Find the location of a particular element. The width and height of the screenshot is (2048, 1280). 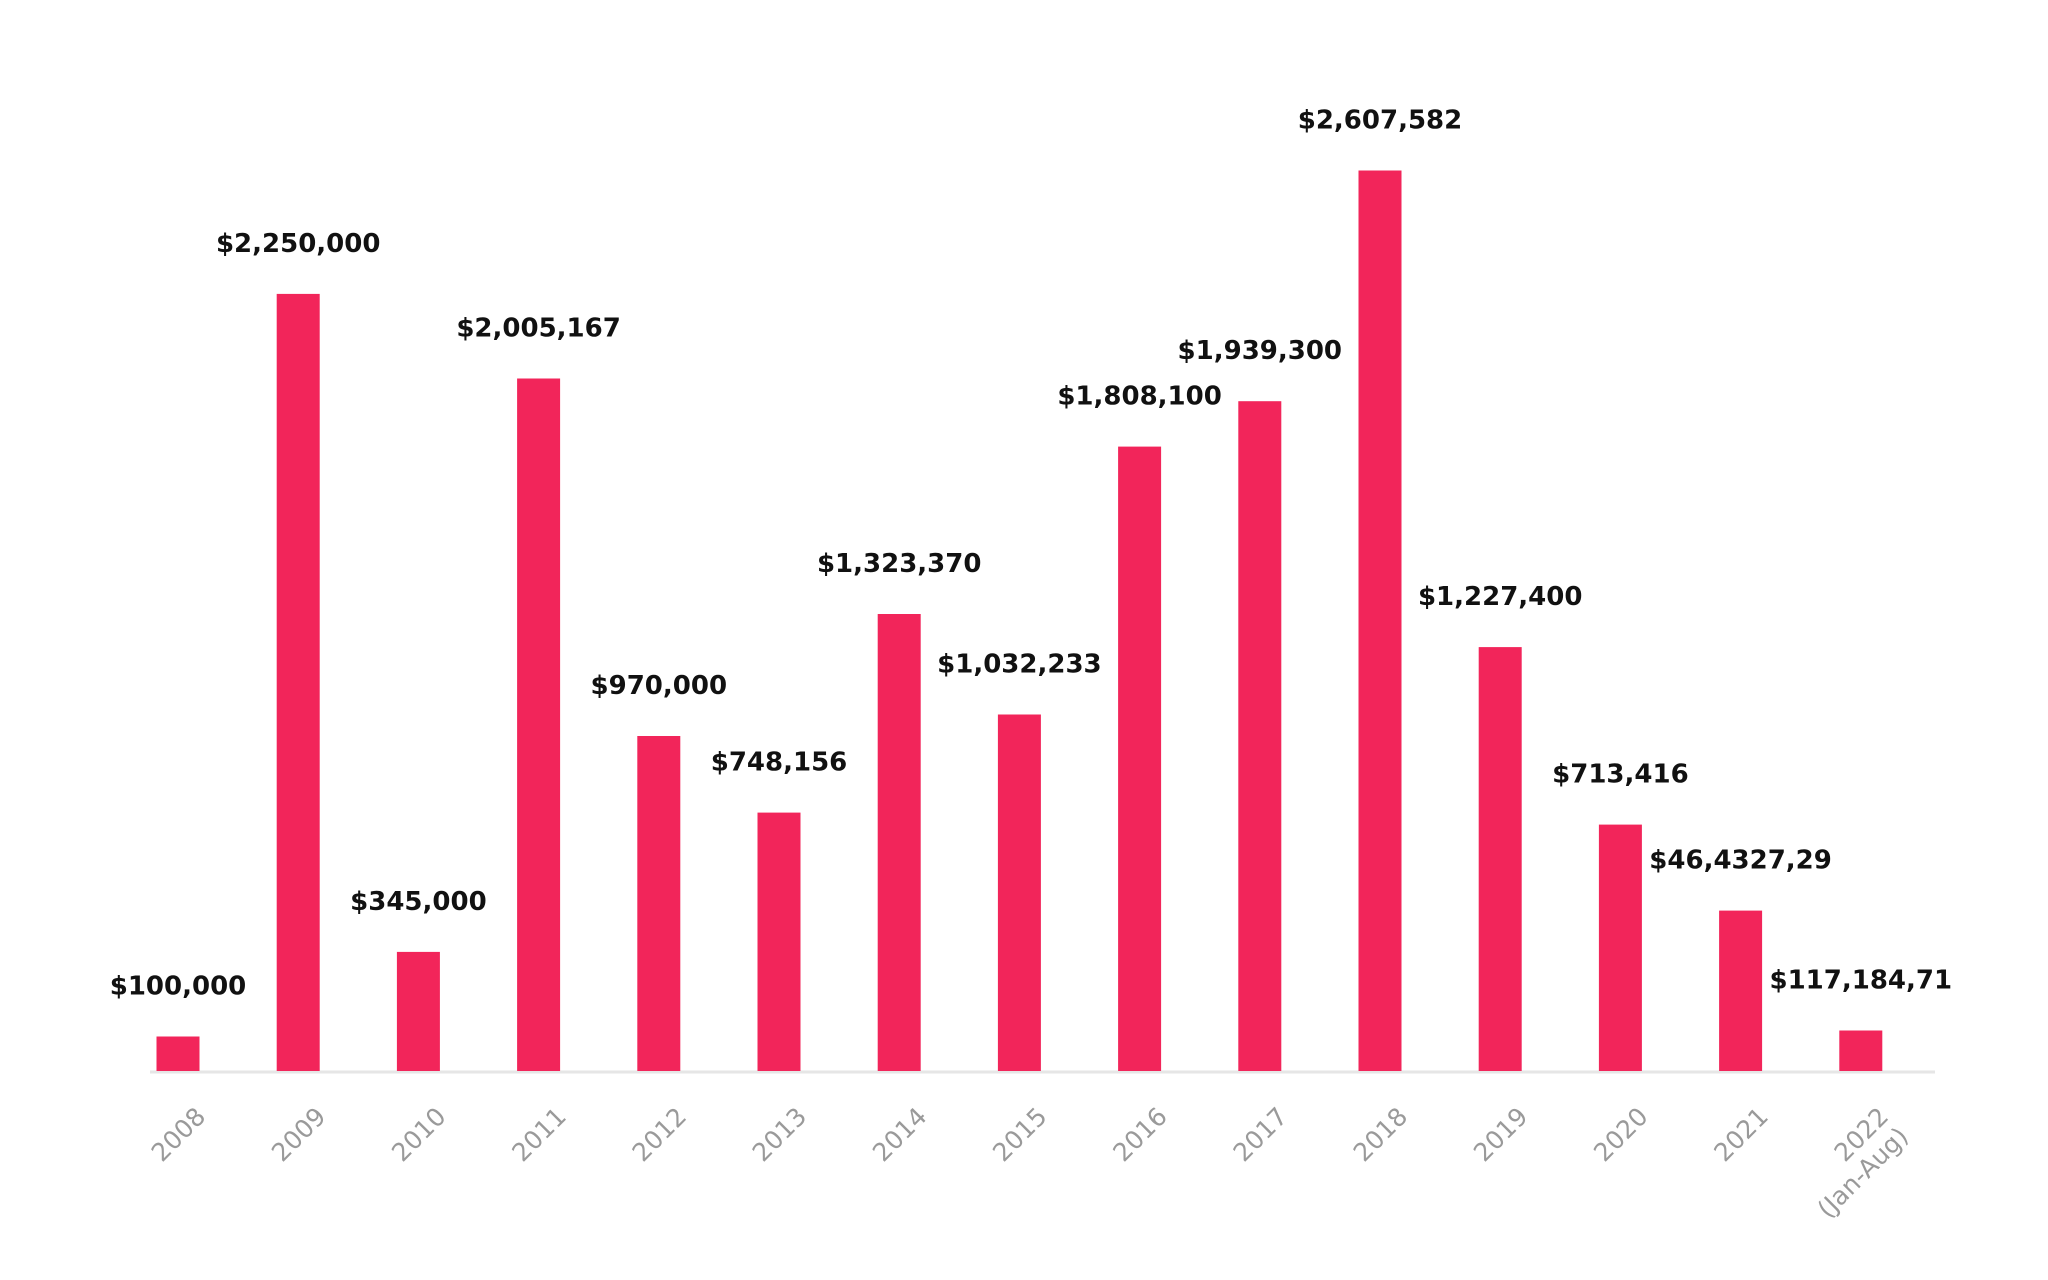

value-label-0: $100,000 is located at coordinates (178, 987).